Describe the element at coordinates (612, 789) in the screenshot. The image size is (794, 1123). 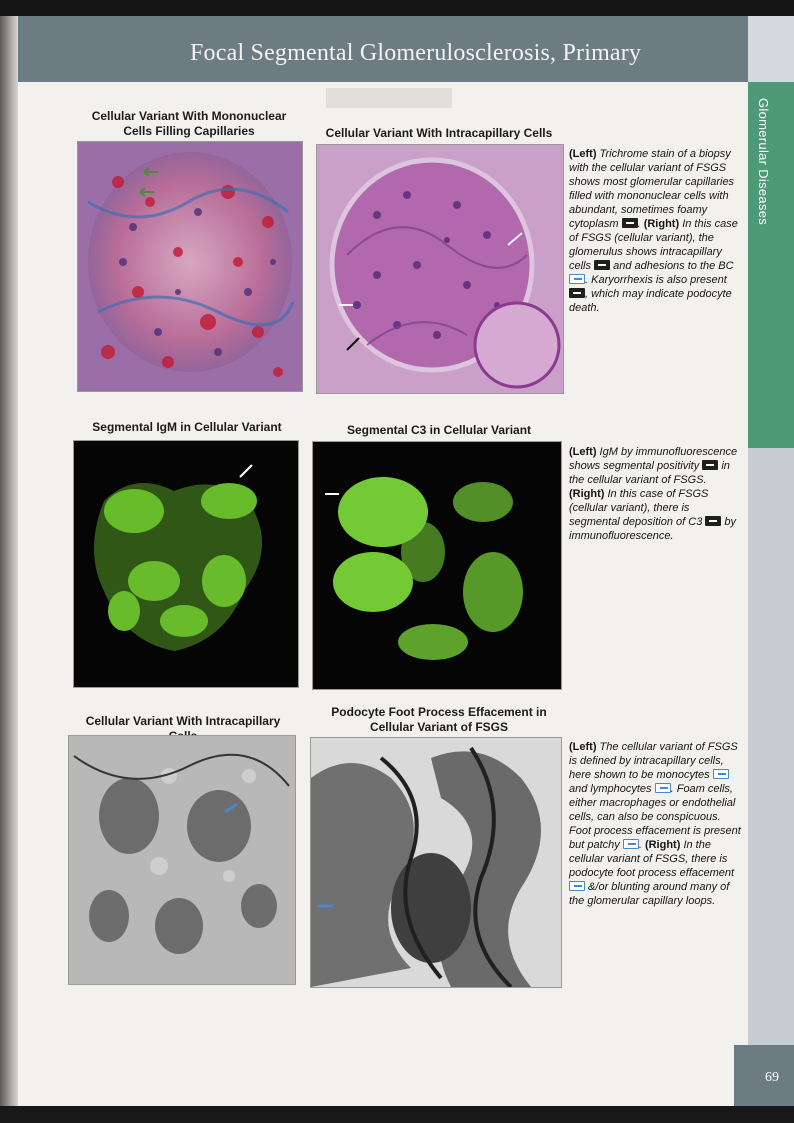
I see `legend-text: and lymphocytes` at that location.